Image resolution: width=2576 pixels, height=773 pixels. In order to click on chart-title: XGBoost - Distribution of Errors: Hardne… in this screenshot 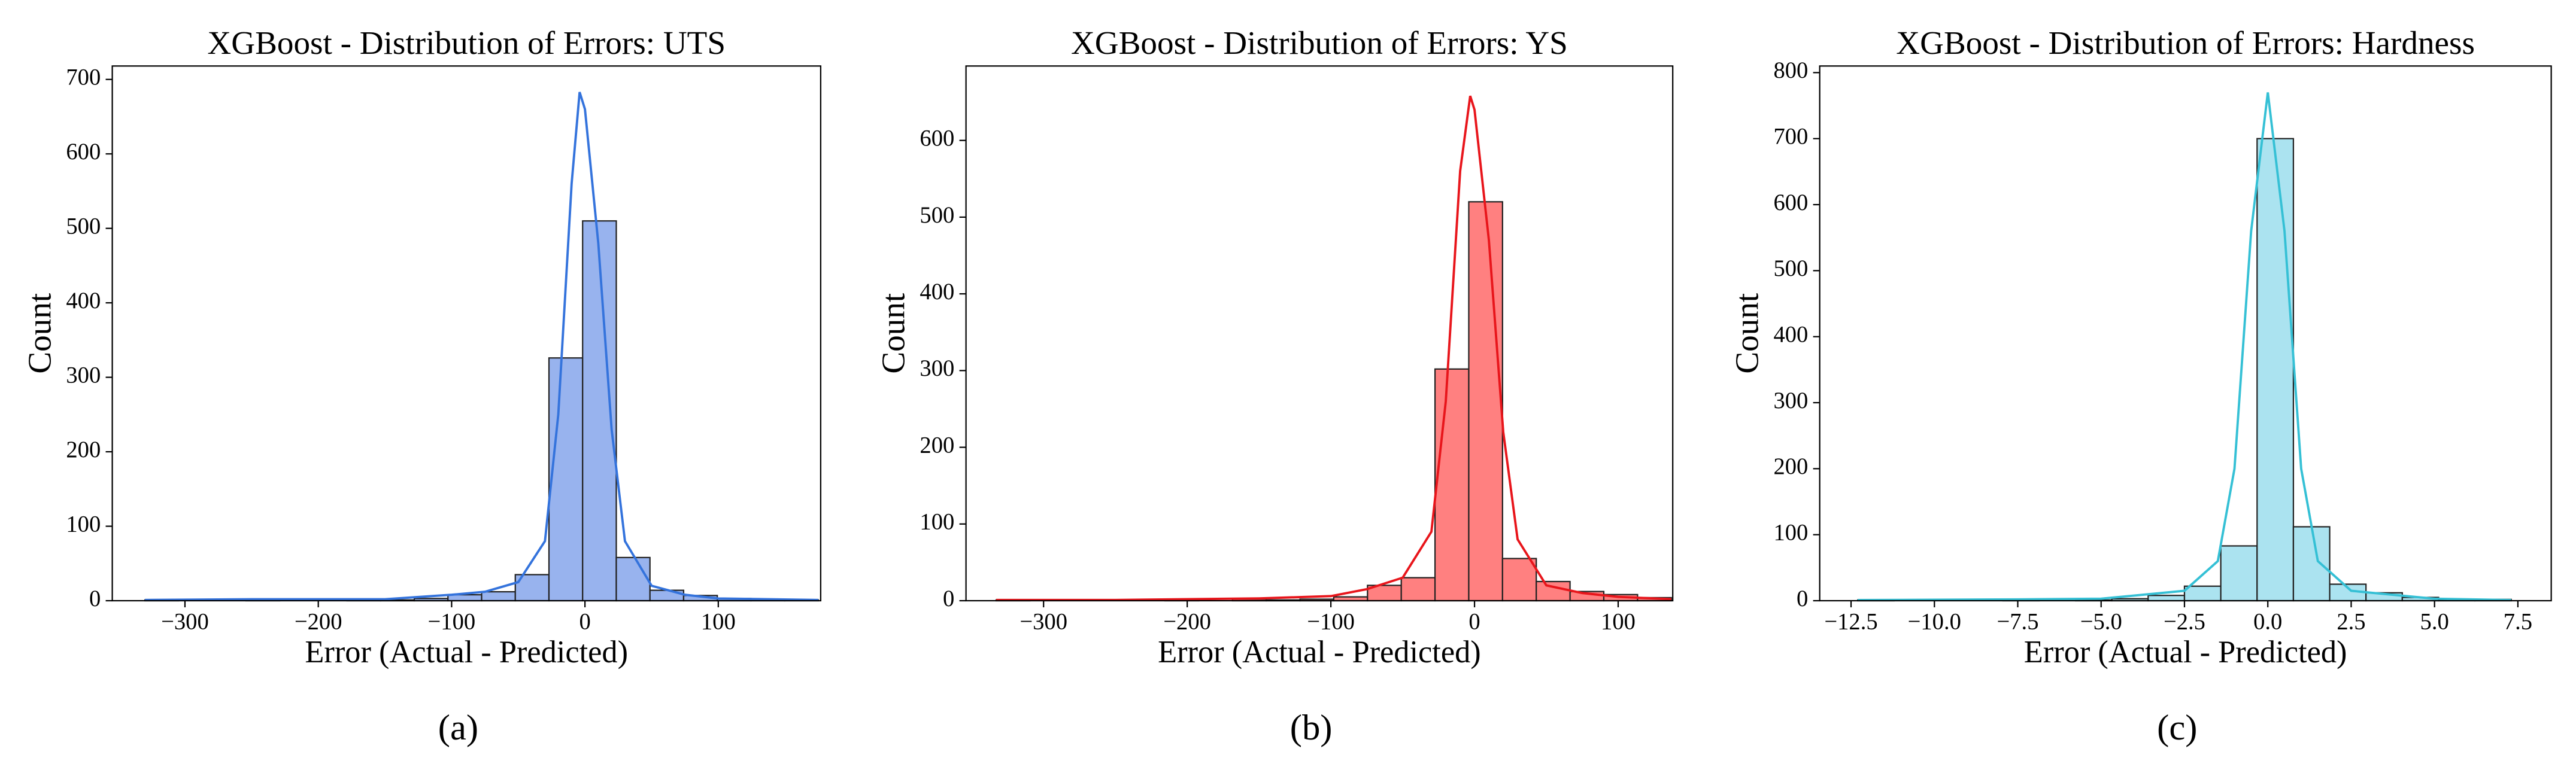, I will do `click(2185, 43)`.